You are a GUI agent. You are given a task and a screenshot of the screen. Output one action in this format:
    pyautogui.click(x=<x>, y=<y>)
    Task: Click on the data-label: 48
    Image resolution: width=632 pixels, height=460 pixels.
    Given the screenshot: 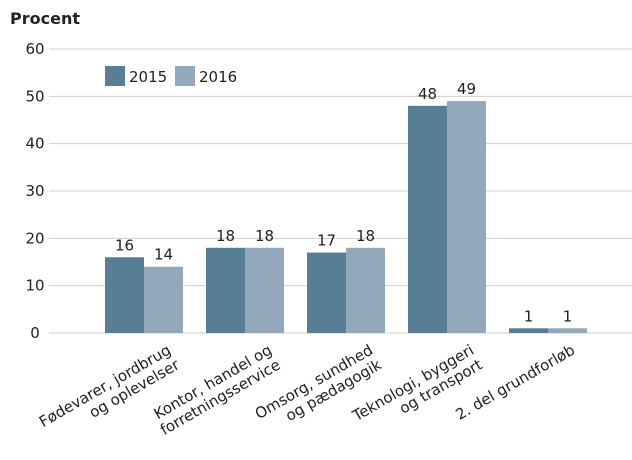 What is the action you would take?
    pyautogui.click(x=427, y=94)
    